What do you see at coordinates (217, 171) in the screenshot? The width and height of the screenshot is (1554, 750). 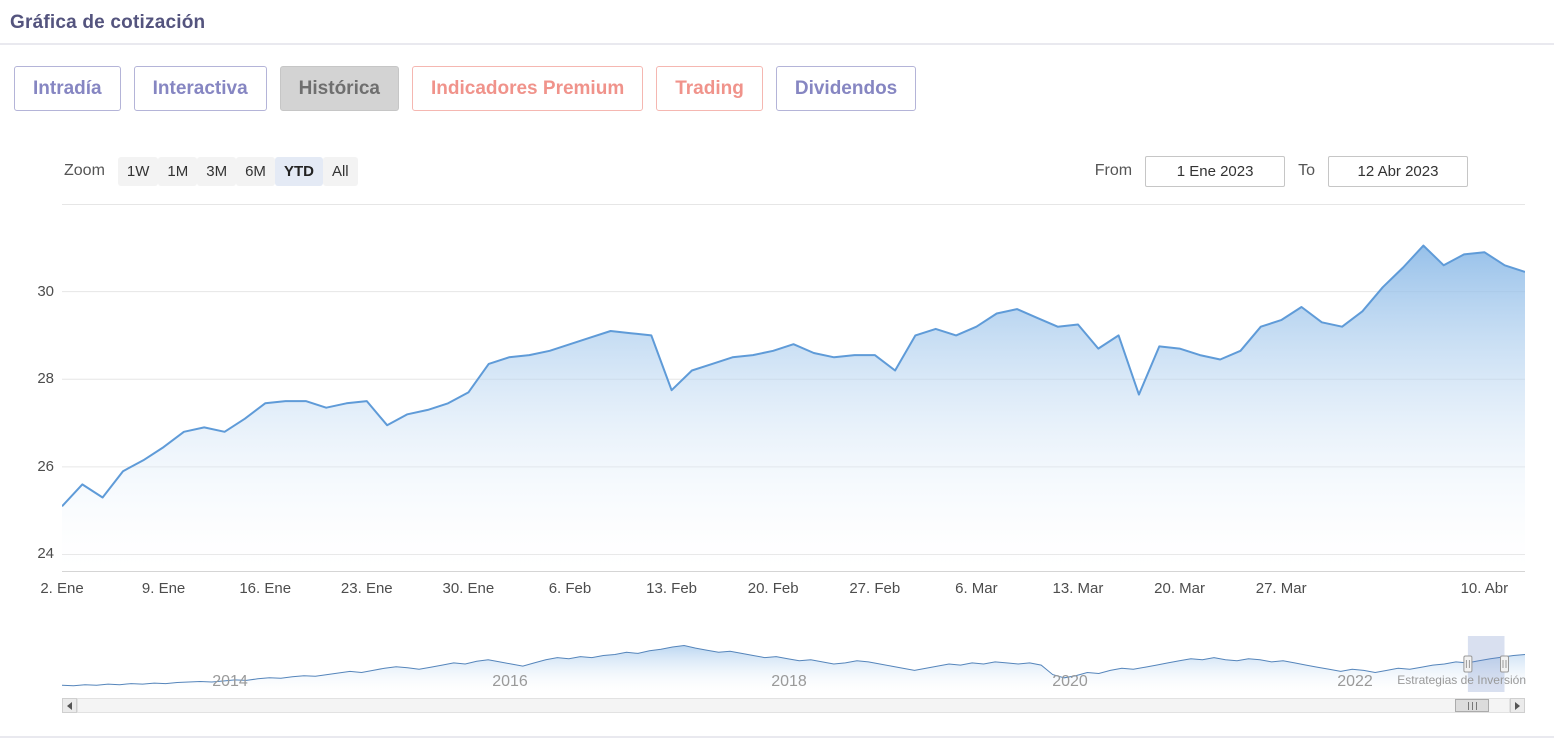 I see `zoom-button-3m: 3M` at bounding box center [217, 171].